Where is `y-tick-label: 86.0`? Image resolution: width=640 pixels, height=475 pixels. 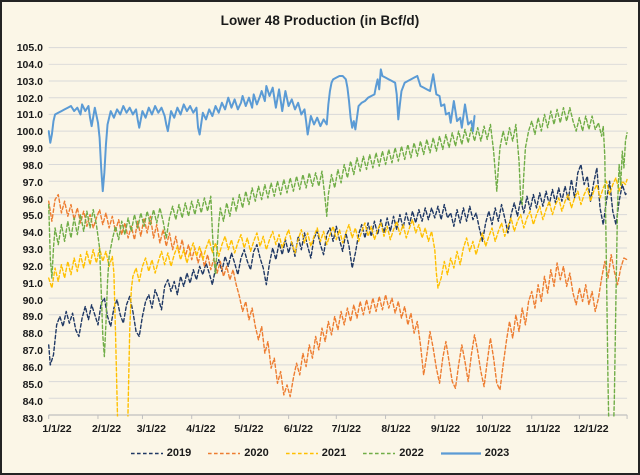 y-tick-label: 86.0 is located at coordinates (32, 367).